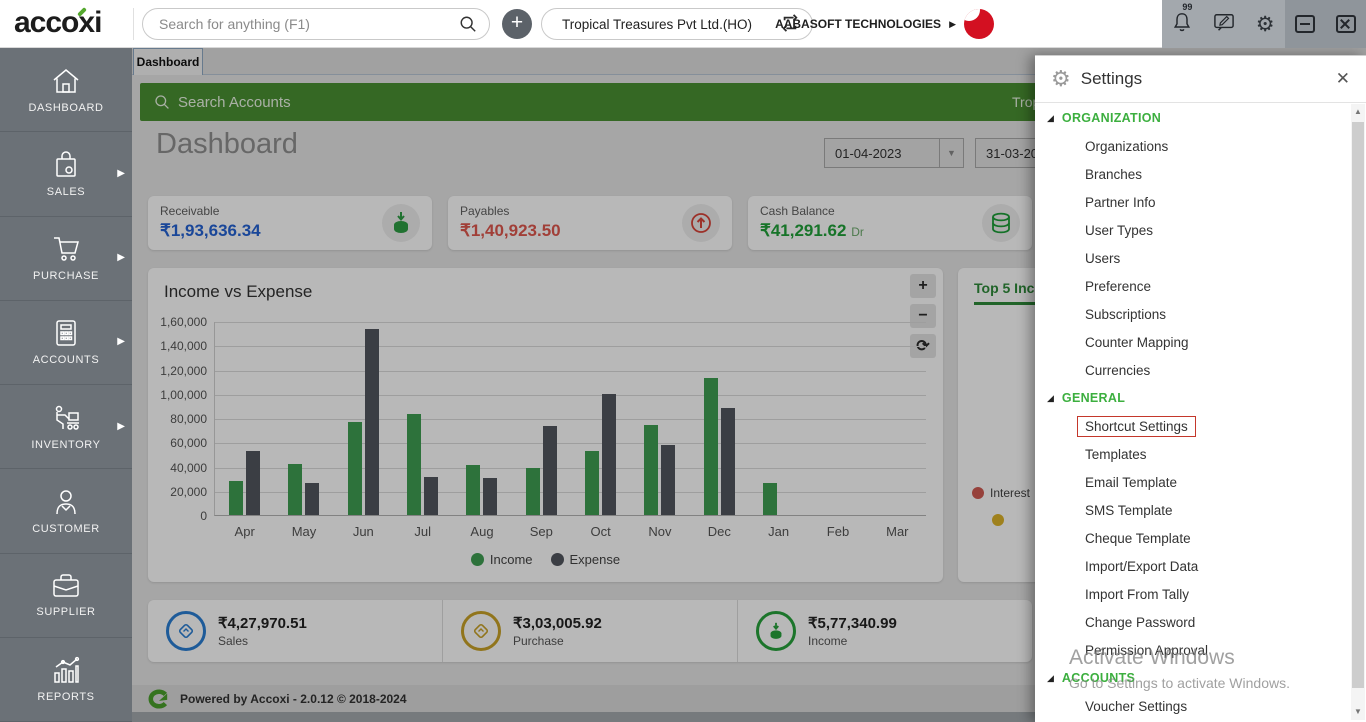 The height and width of the screenshot is (722, 1366). What do you see at coordinates (1137, 342) in the screenshot?
I see `settings-item-counter-mapping: Counter Mapping` at bounding box center [1137, 342].